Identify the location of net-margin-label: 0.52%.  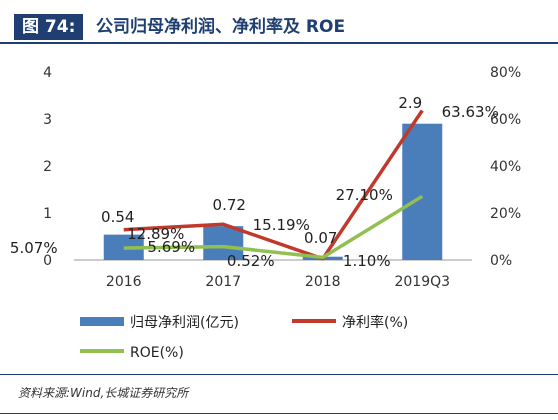
(251, 261).